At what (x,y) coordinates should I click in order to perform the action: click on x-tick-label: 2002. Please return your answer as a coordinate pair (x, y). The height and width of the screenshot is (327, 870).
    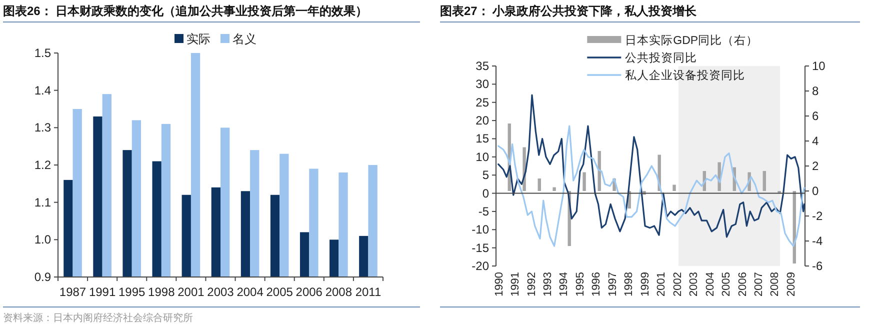
    Looking at the image, I should click on (678, 284).